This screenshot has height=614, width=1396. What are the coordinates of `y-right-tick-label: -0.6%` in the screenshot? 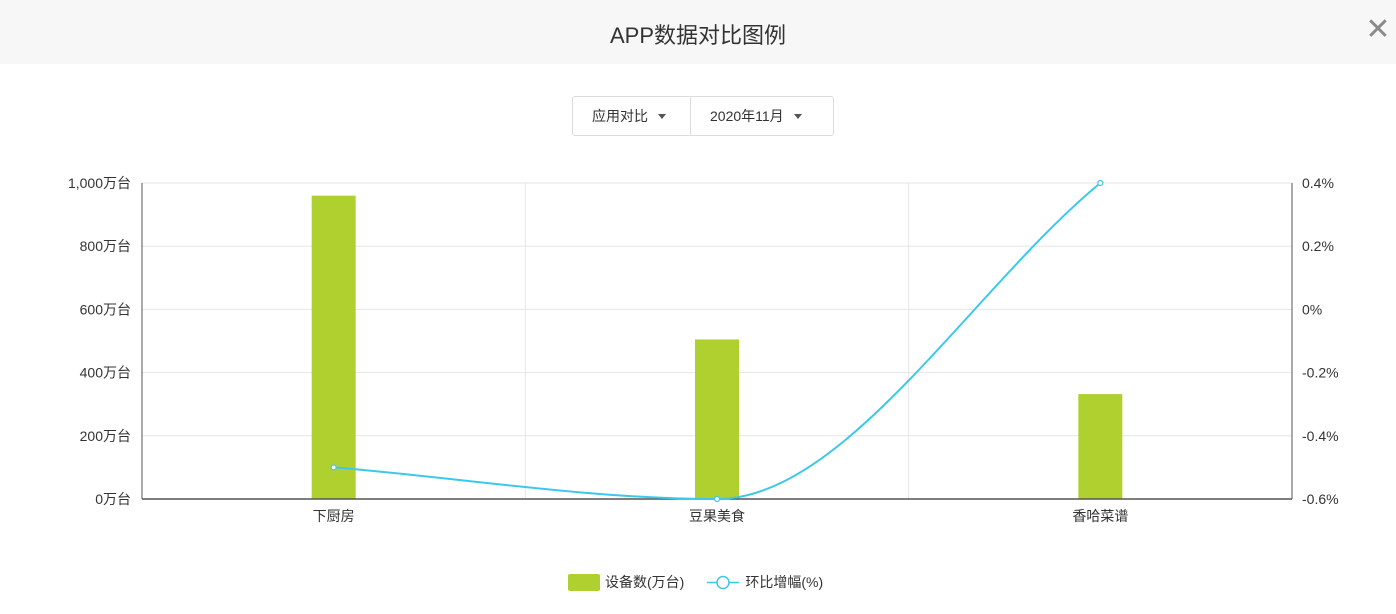 It's located at (1320, 499).